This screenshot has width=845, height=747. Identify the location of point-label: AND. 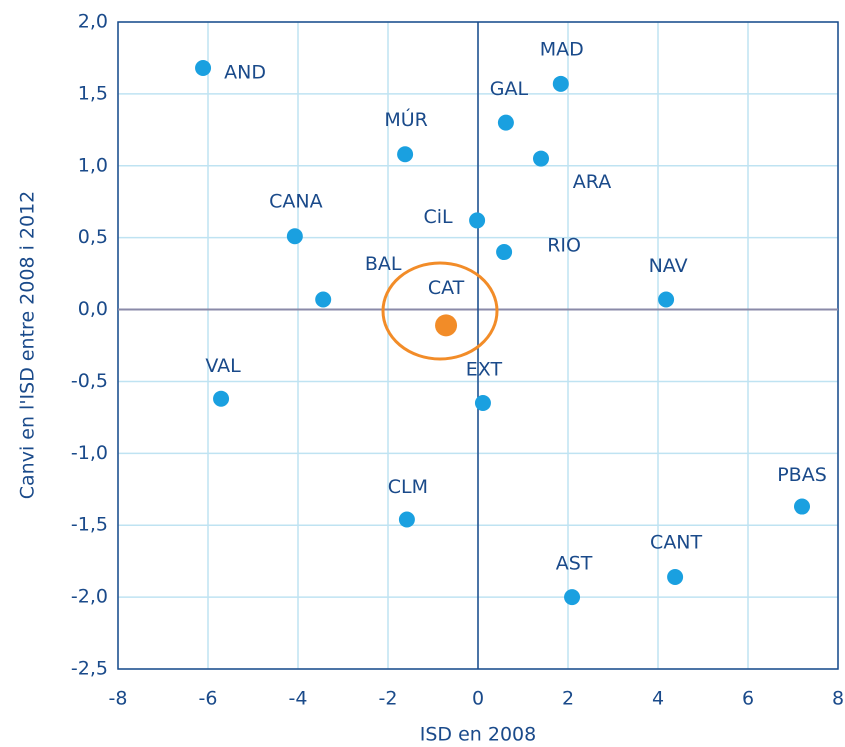
(245, 73).